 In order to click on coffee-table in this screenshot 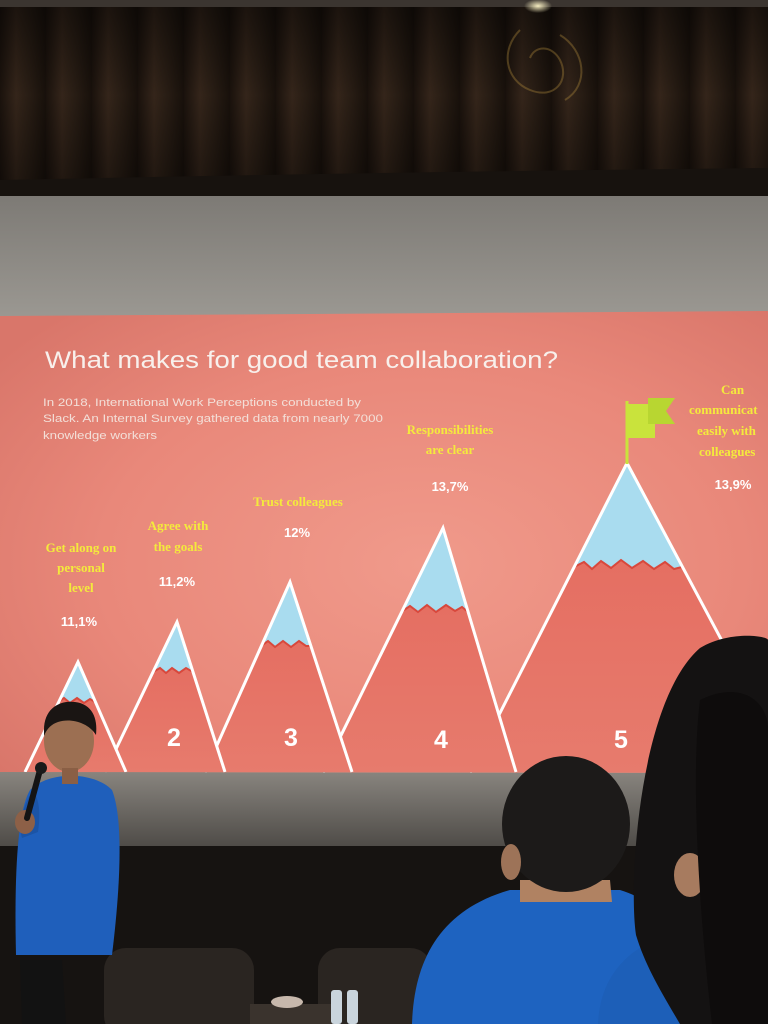, I will do `click(304, 1007)`.